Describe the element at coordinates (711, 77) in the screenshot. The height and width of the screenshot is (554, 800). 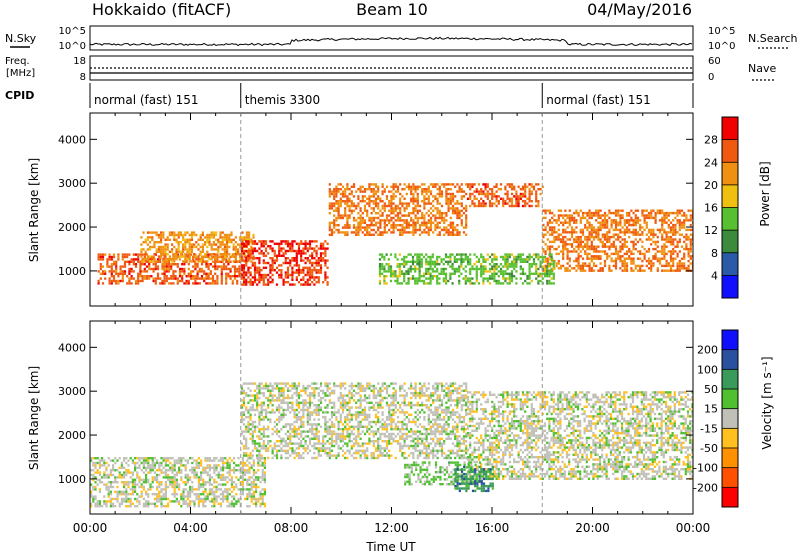
I see `nave-tick-bottom: 0` at that location.